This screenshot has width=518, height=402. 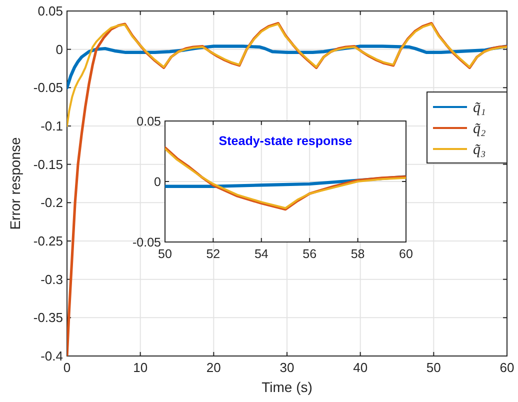 What do you see at coordinates (213, 254) in the screenshot?
I see `x-tick-label: 52` at bounding box center [213, 254].